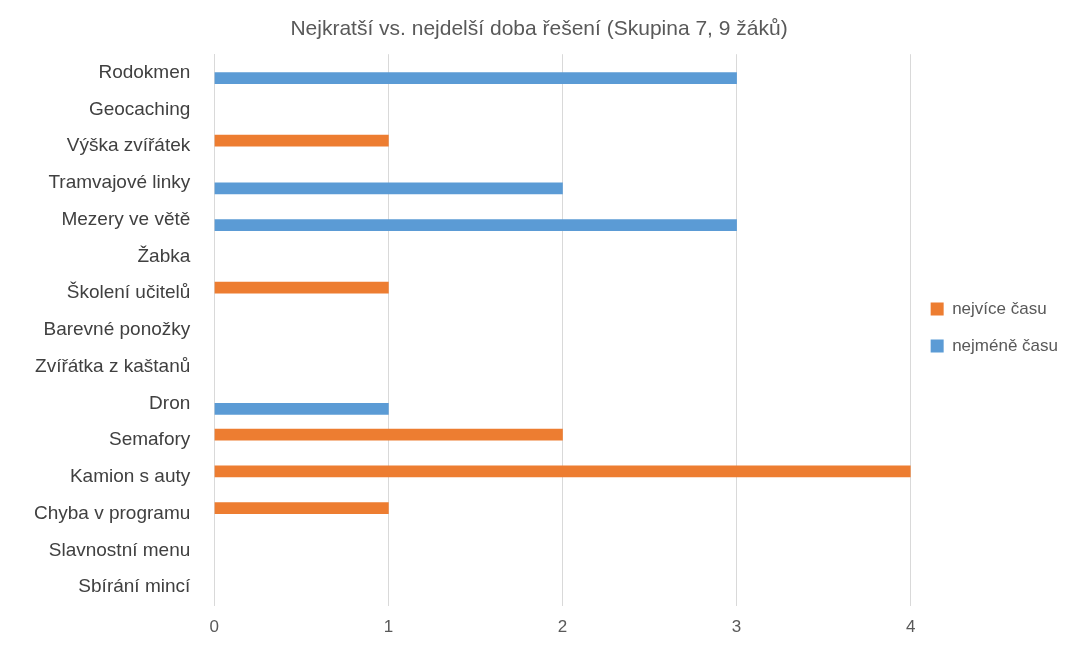 The image size is (1083, 655). I want to click on y-tick-label: Semafory, so click(149, 439).